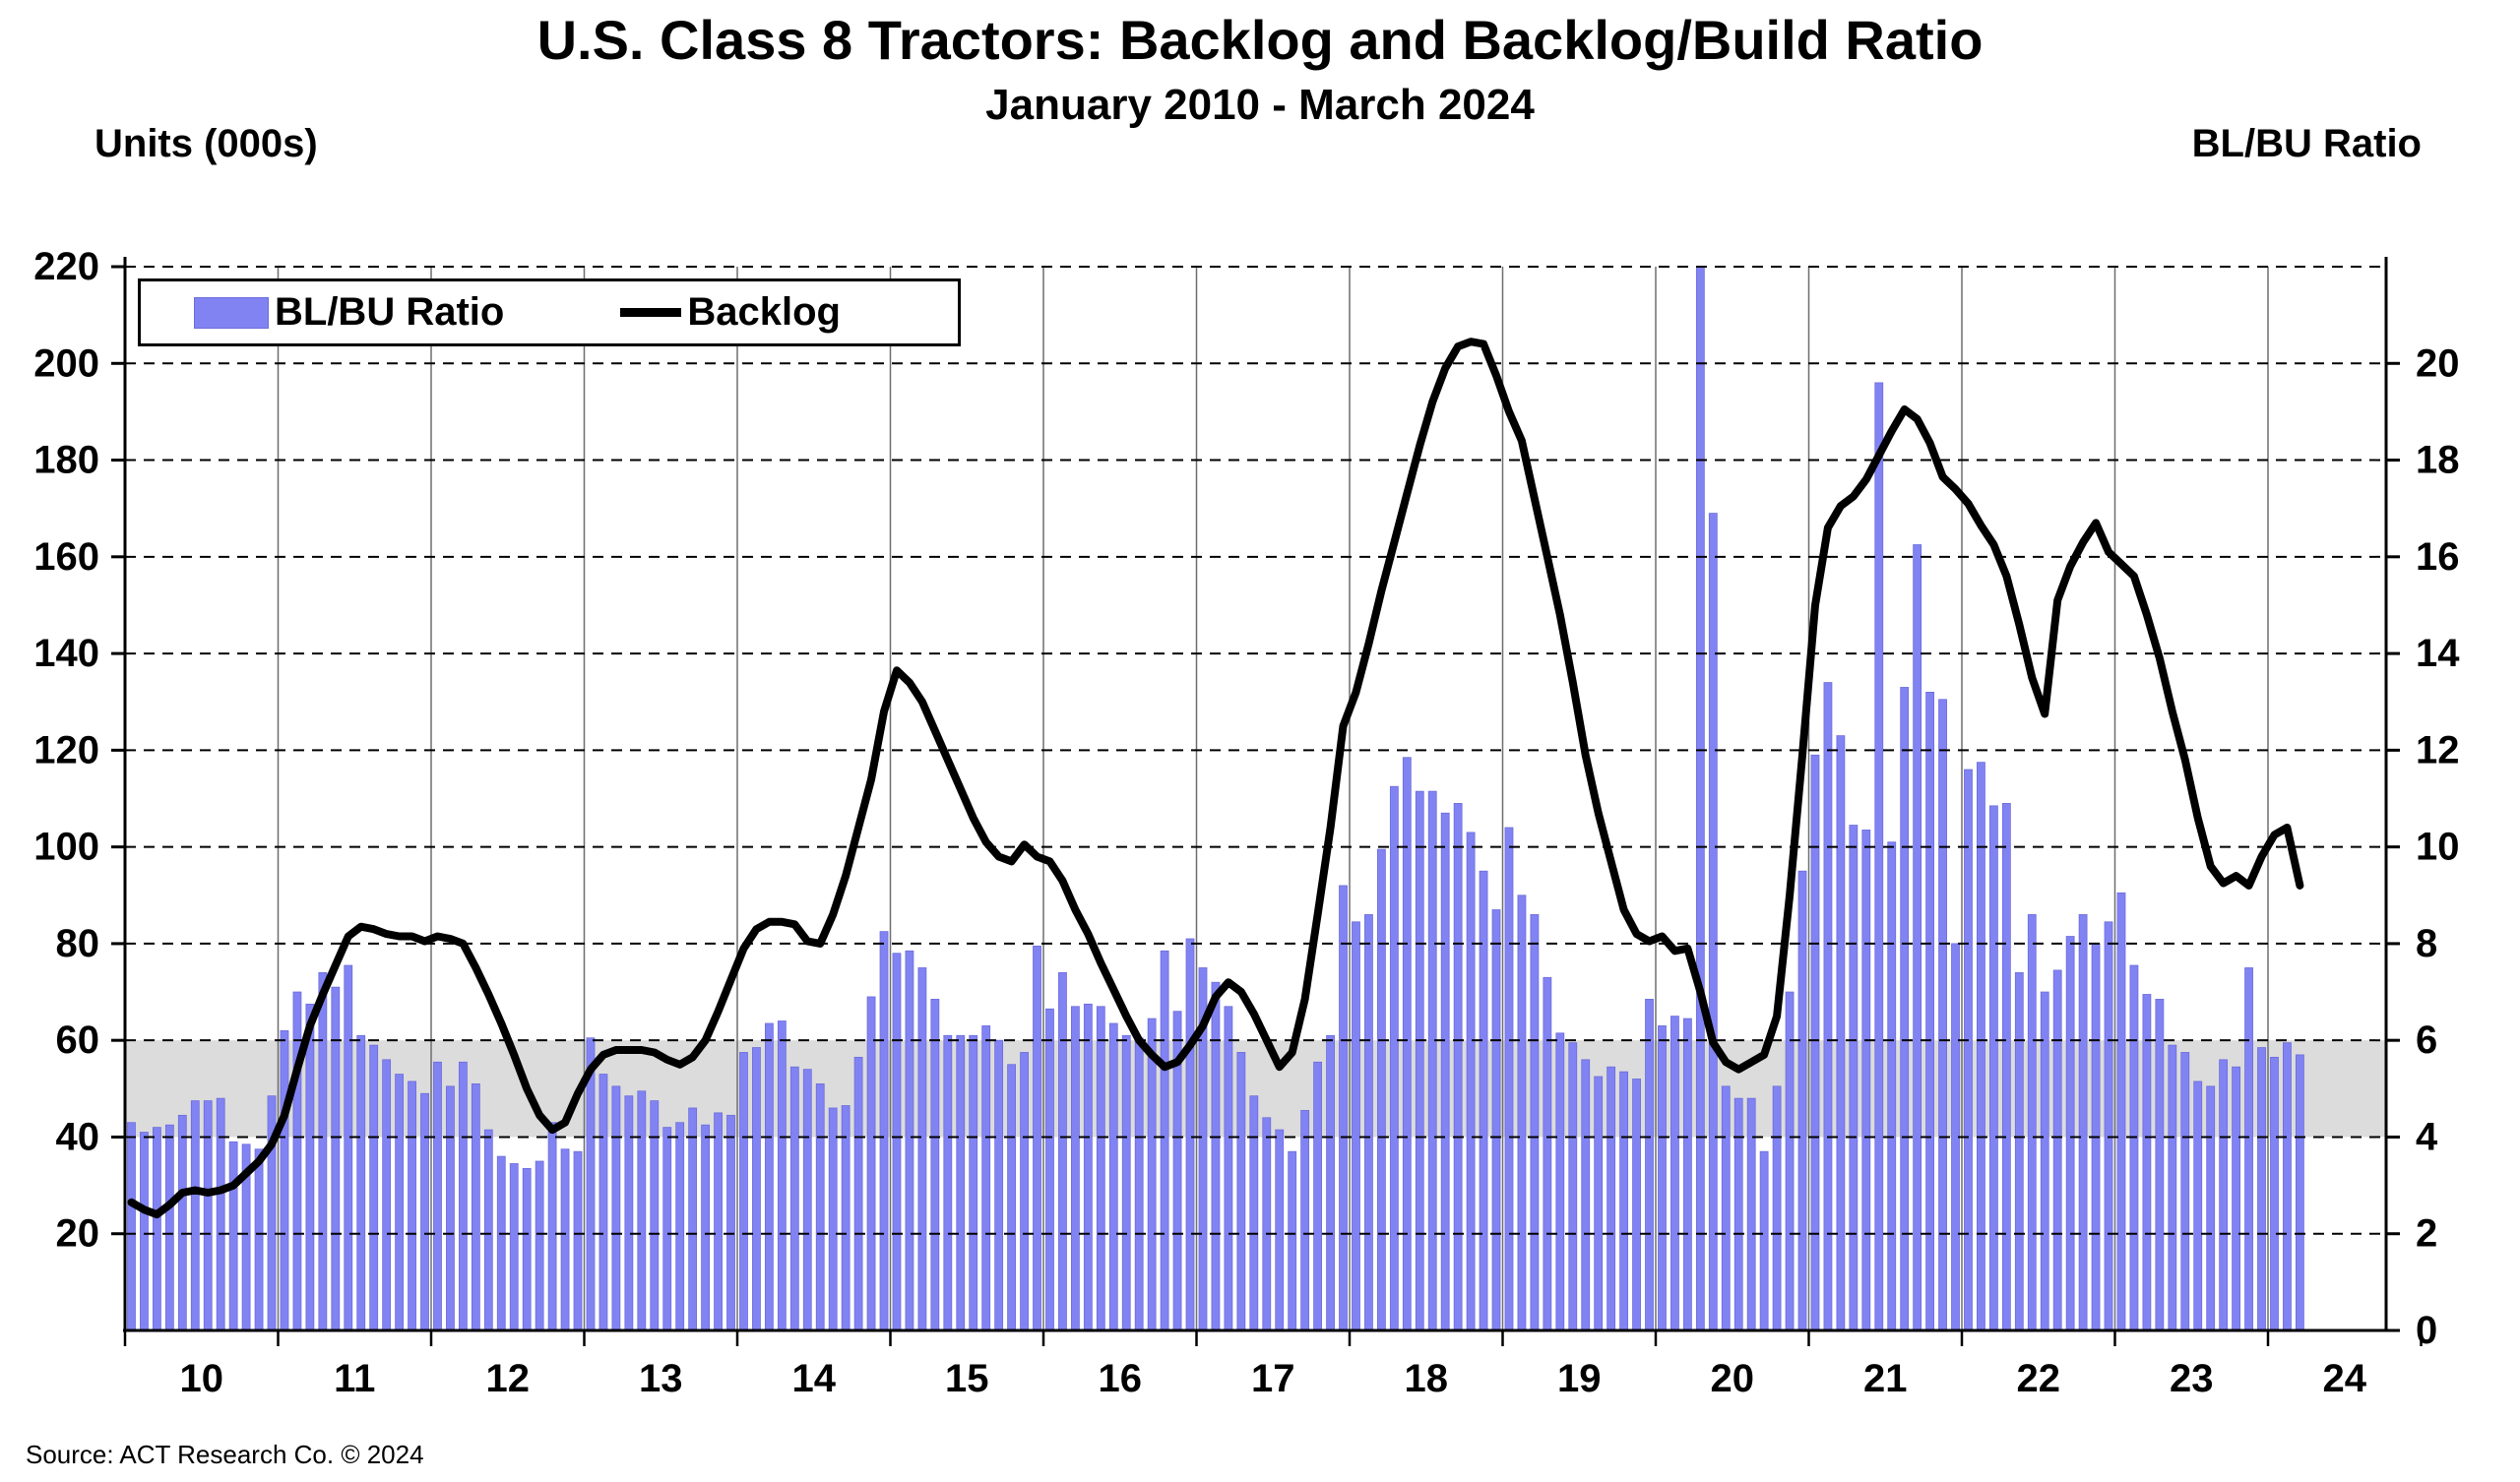  Describe the element at coordinates (2426, 1234) in the screenshot. I see `right-tick-label: 2` at that location.